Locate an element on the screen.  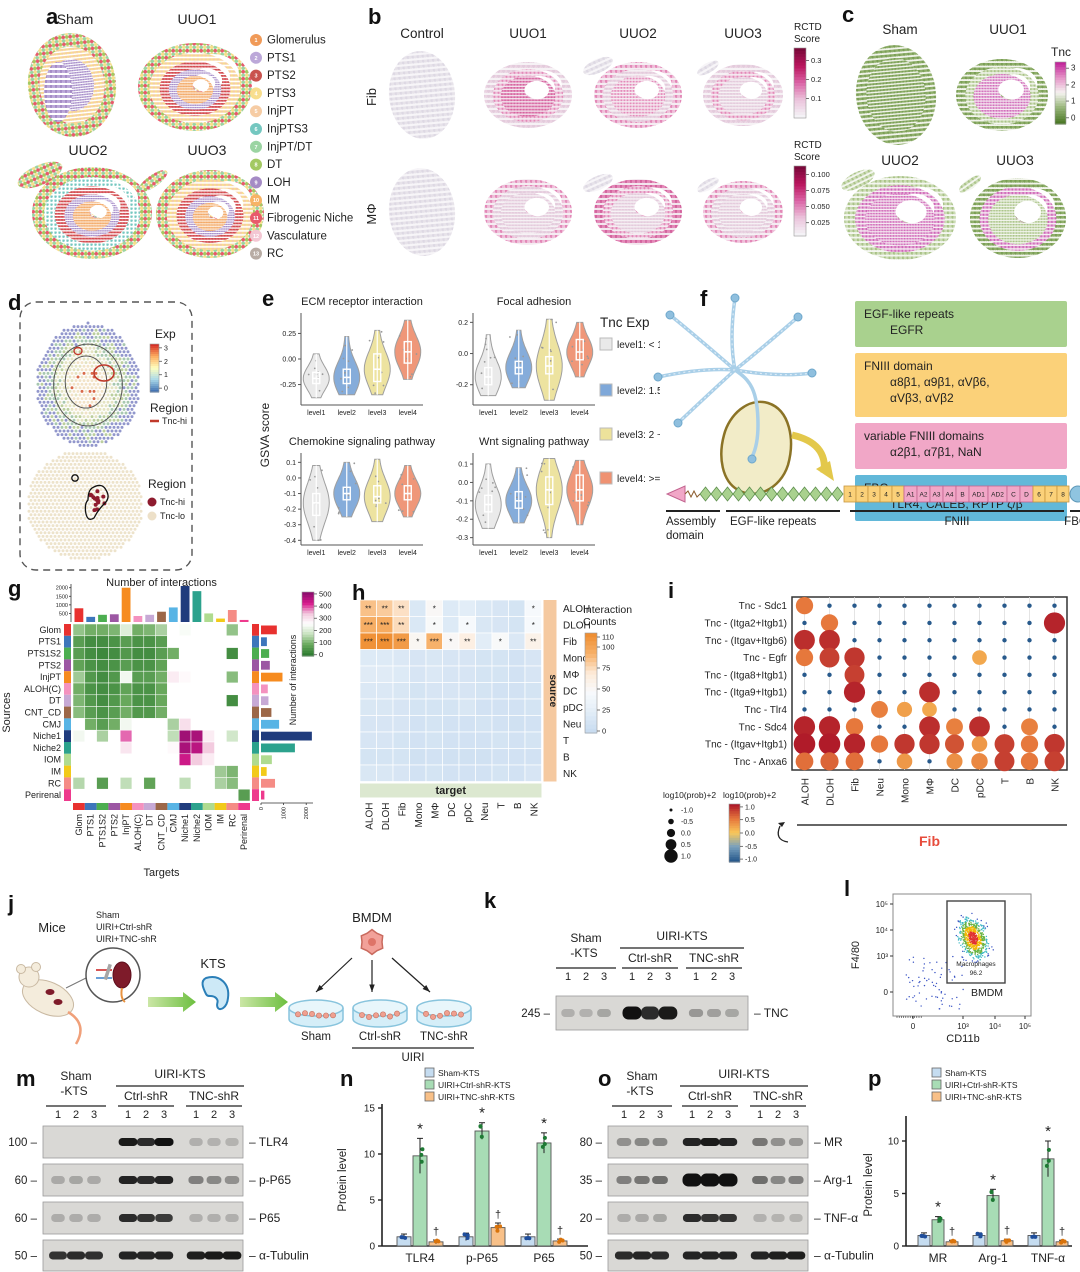
legend-label: Vasculature is located at coordinates (297, 236).